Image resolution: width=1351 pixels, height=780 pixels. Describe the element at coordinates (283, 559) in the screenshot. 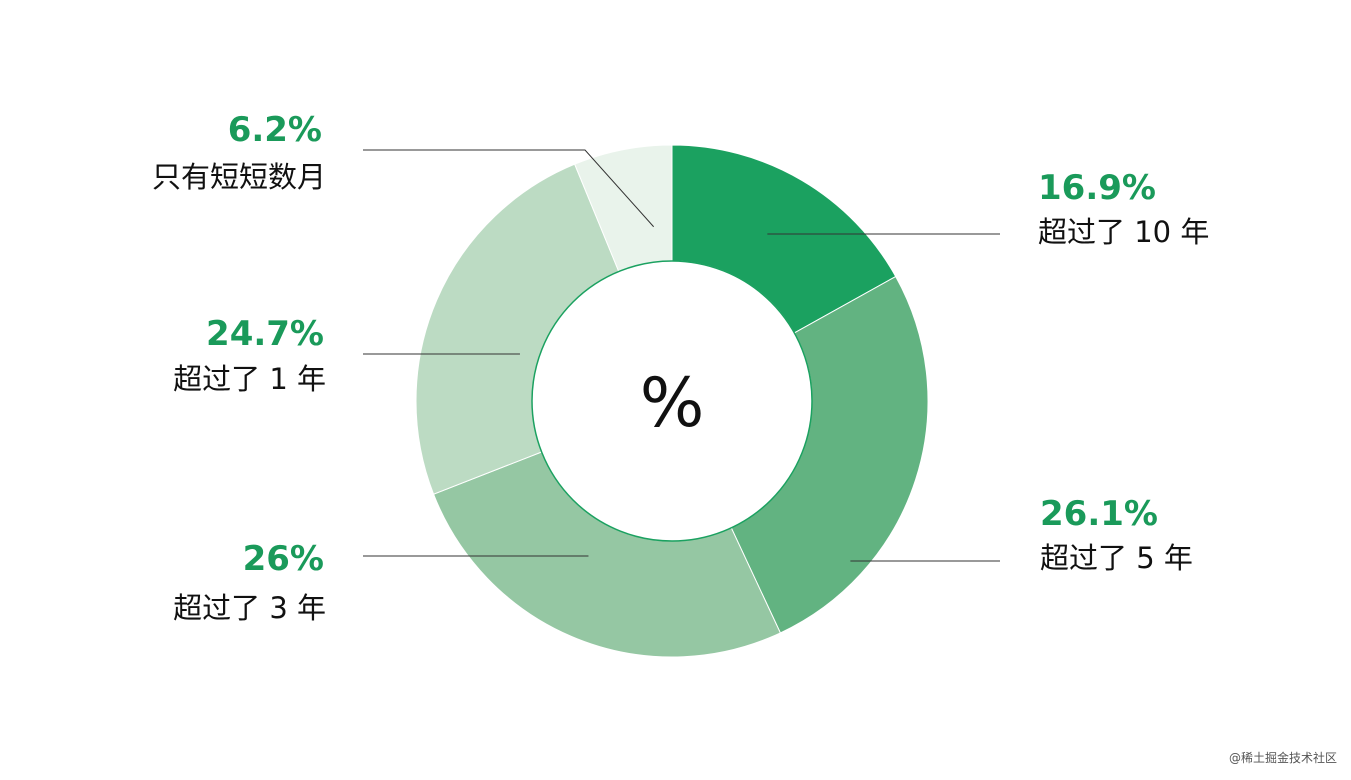

I see `value-label-over-3-years: 26%` at that location.